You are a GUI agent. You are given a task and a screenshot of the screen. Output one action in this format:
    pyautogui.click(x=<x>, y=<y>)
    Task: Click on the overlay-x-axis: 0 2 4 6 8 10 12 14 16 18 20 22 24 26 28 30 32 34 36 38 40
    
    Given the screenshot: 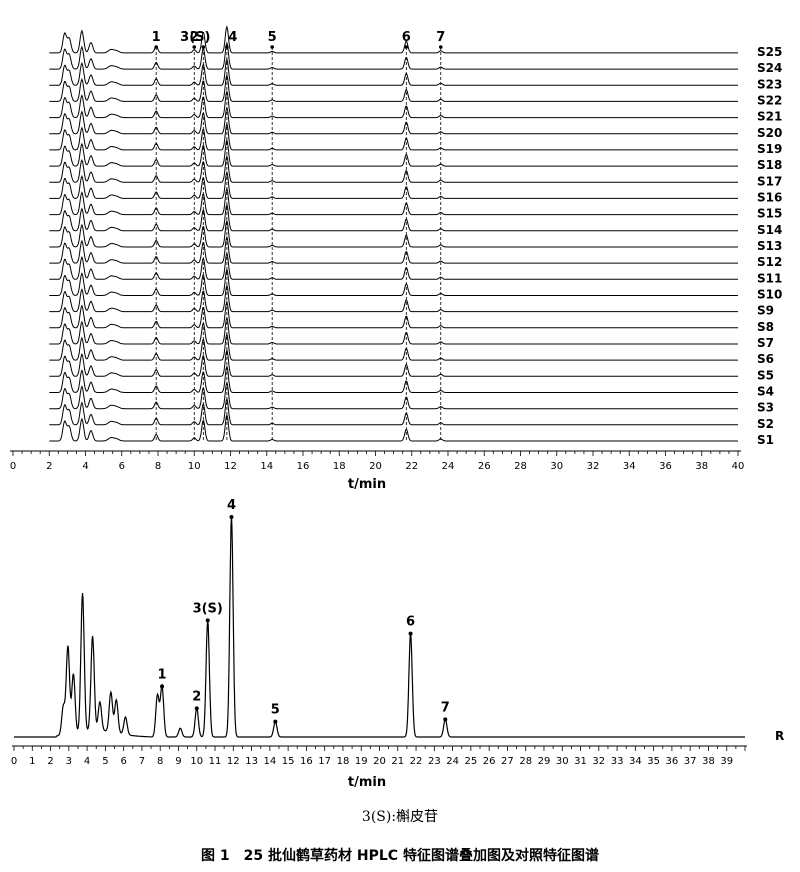 What is the action you would take?
    pyautogui.click(x=377, y=461)
    